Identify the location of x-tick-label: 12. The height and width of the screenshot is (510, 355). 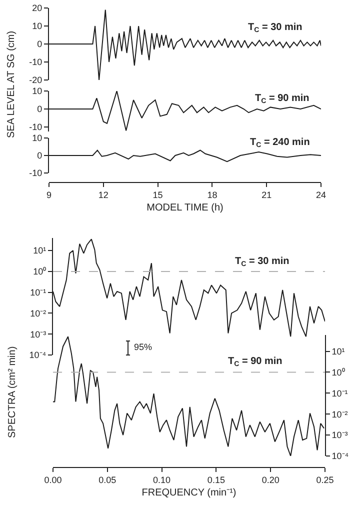
(103, 195).